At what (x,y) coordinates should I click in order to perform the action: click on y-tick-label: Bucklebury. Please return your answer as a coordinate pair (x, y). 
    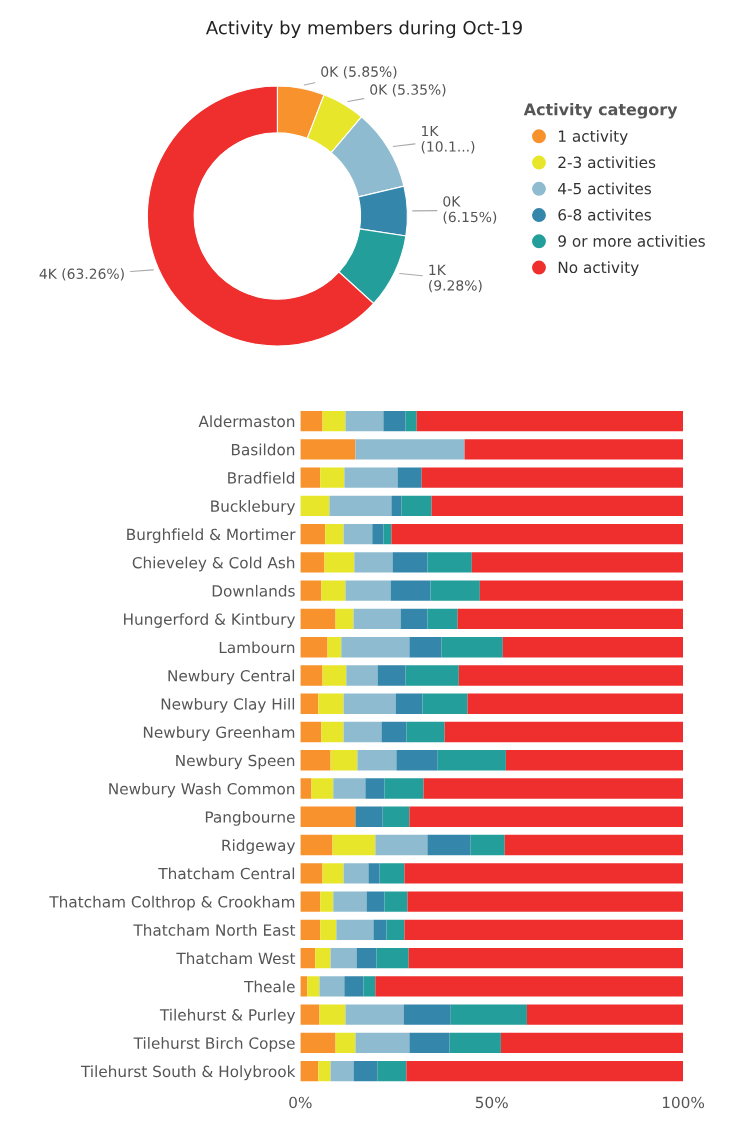
    Looking at the image, I should click on (253, 507).